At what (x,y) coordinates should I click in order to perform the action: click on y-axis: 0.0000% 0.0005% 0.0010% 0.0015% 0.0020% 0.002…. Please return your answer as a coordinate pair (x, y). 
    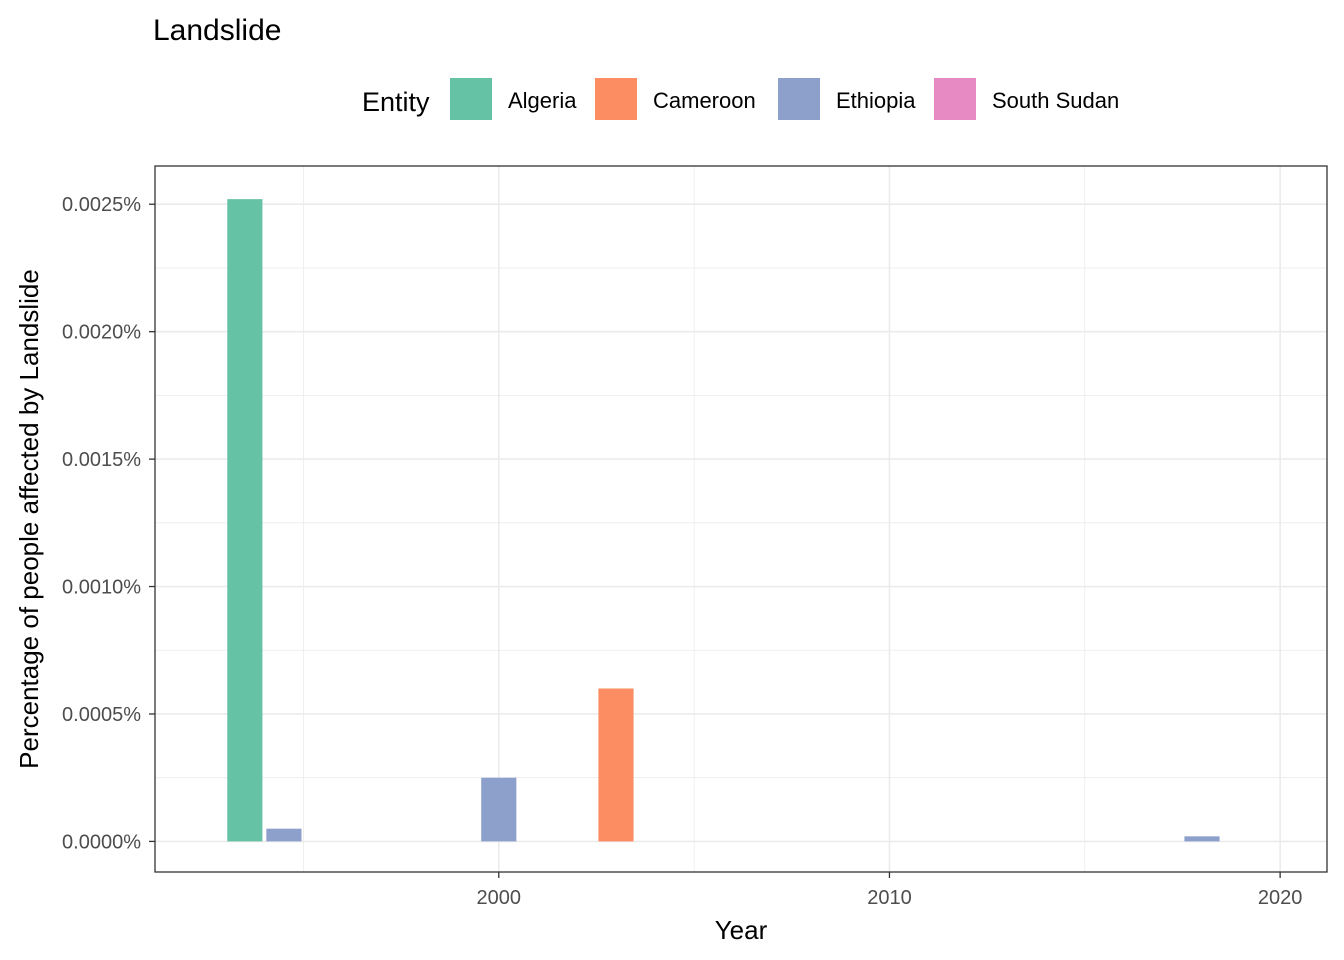
    Looking at the image, I should click on (108, 523).